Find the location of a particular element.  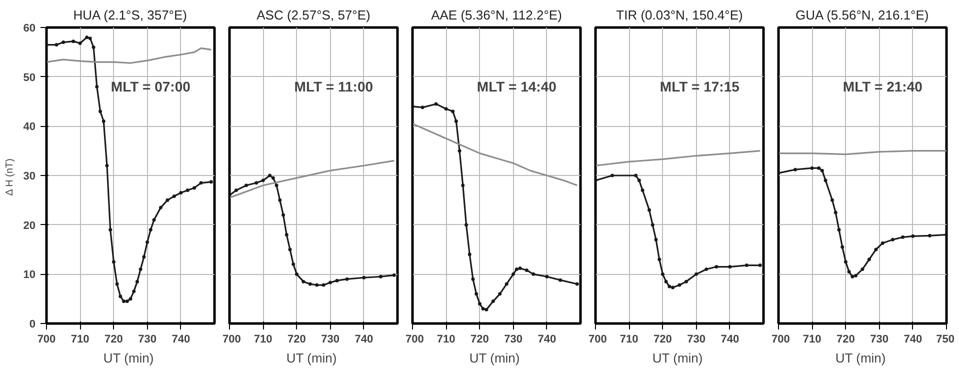

y-tick-label: 60 is located at coordinates (29, 28).